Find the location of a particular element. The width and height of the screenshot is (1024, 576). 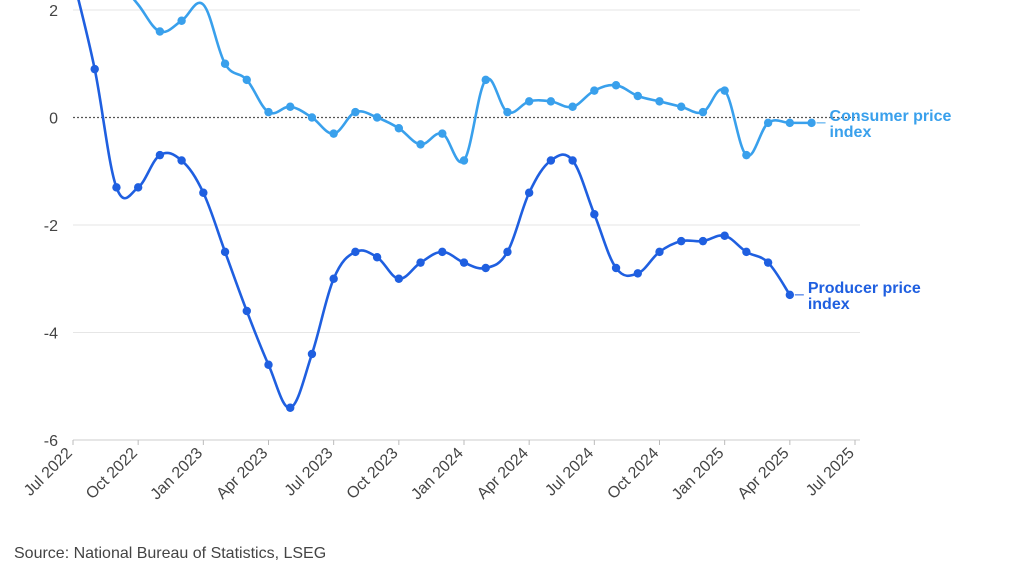

series-label: Producer price is located at coordinates (864, 288).